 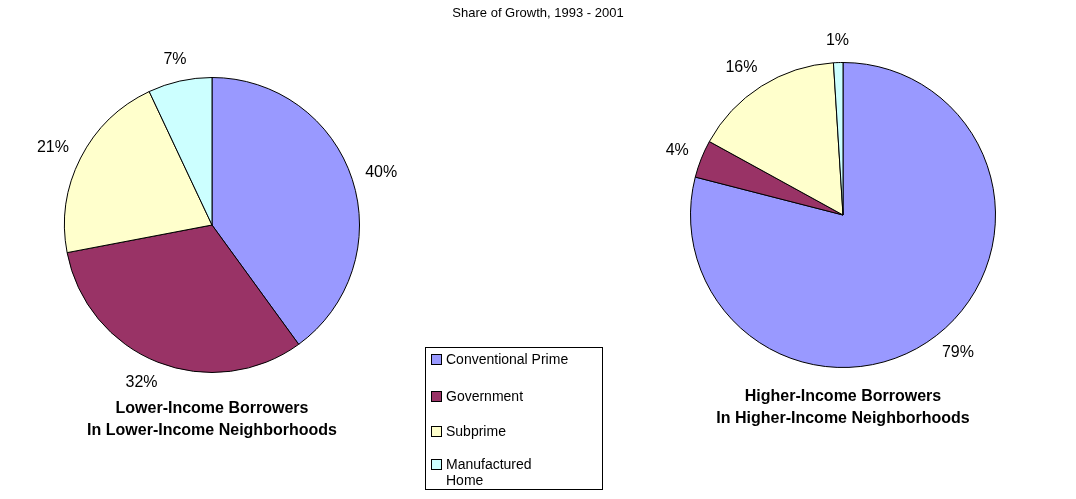 I want to click on text: Higher-Income Borrowers In Higher-Income Neighborhoods, so click(x=843, y=407).